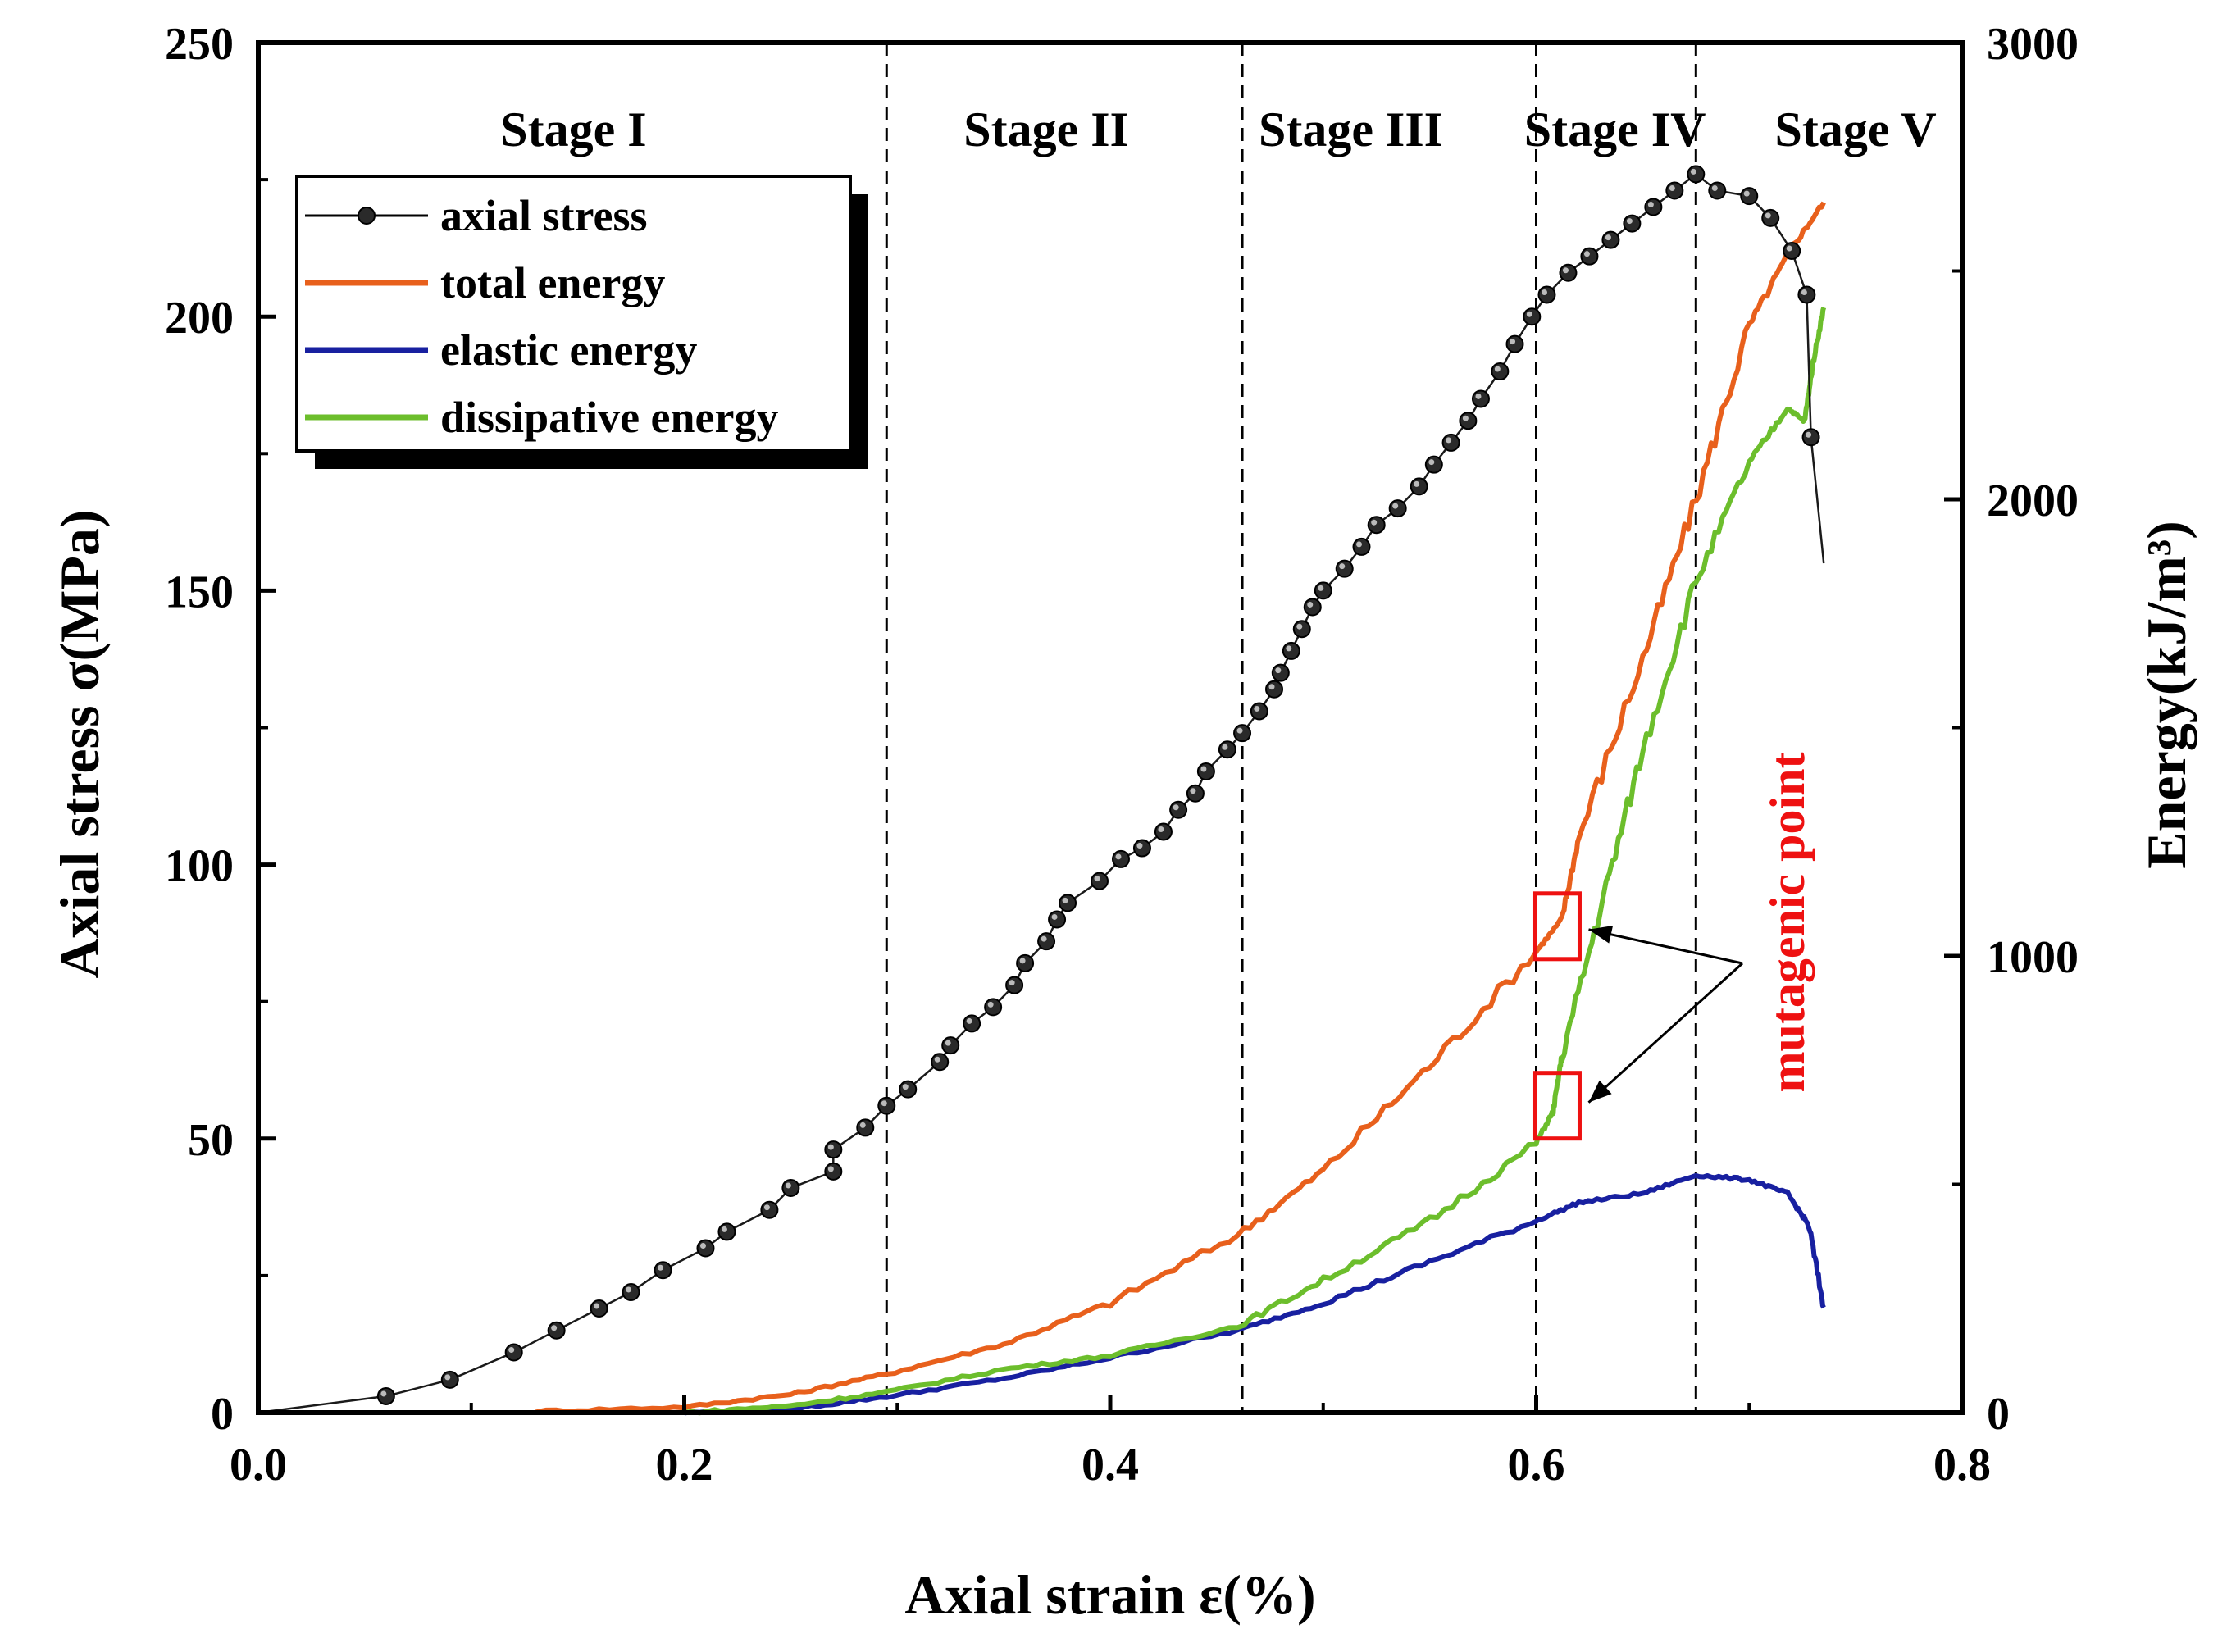  I want to click on mutagenic-annotation: mutagenic point, so click(1673, 947).